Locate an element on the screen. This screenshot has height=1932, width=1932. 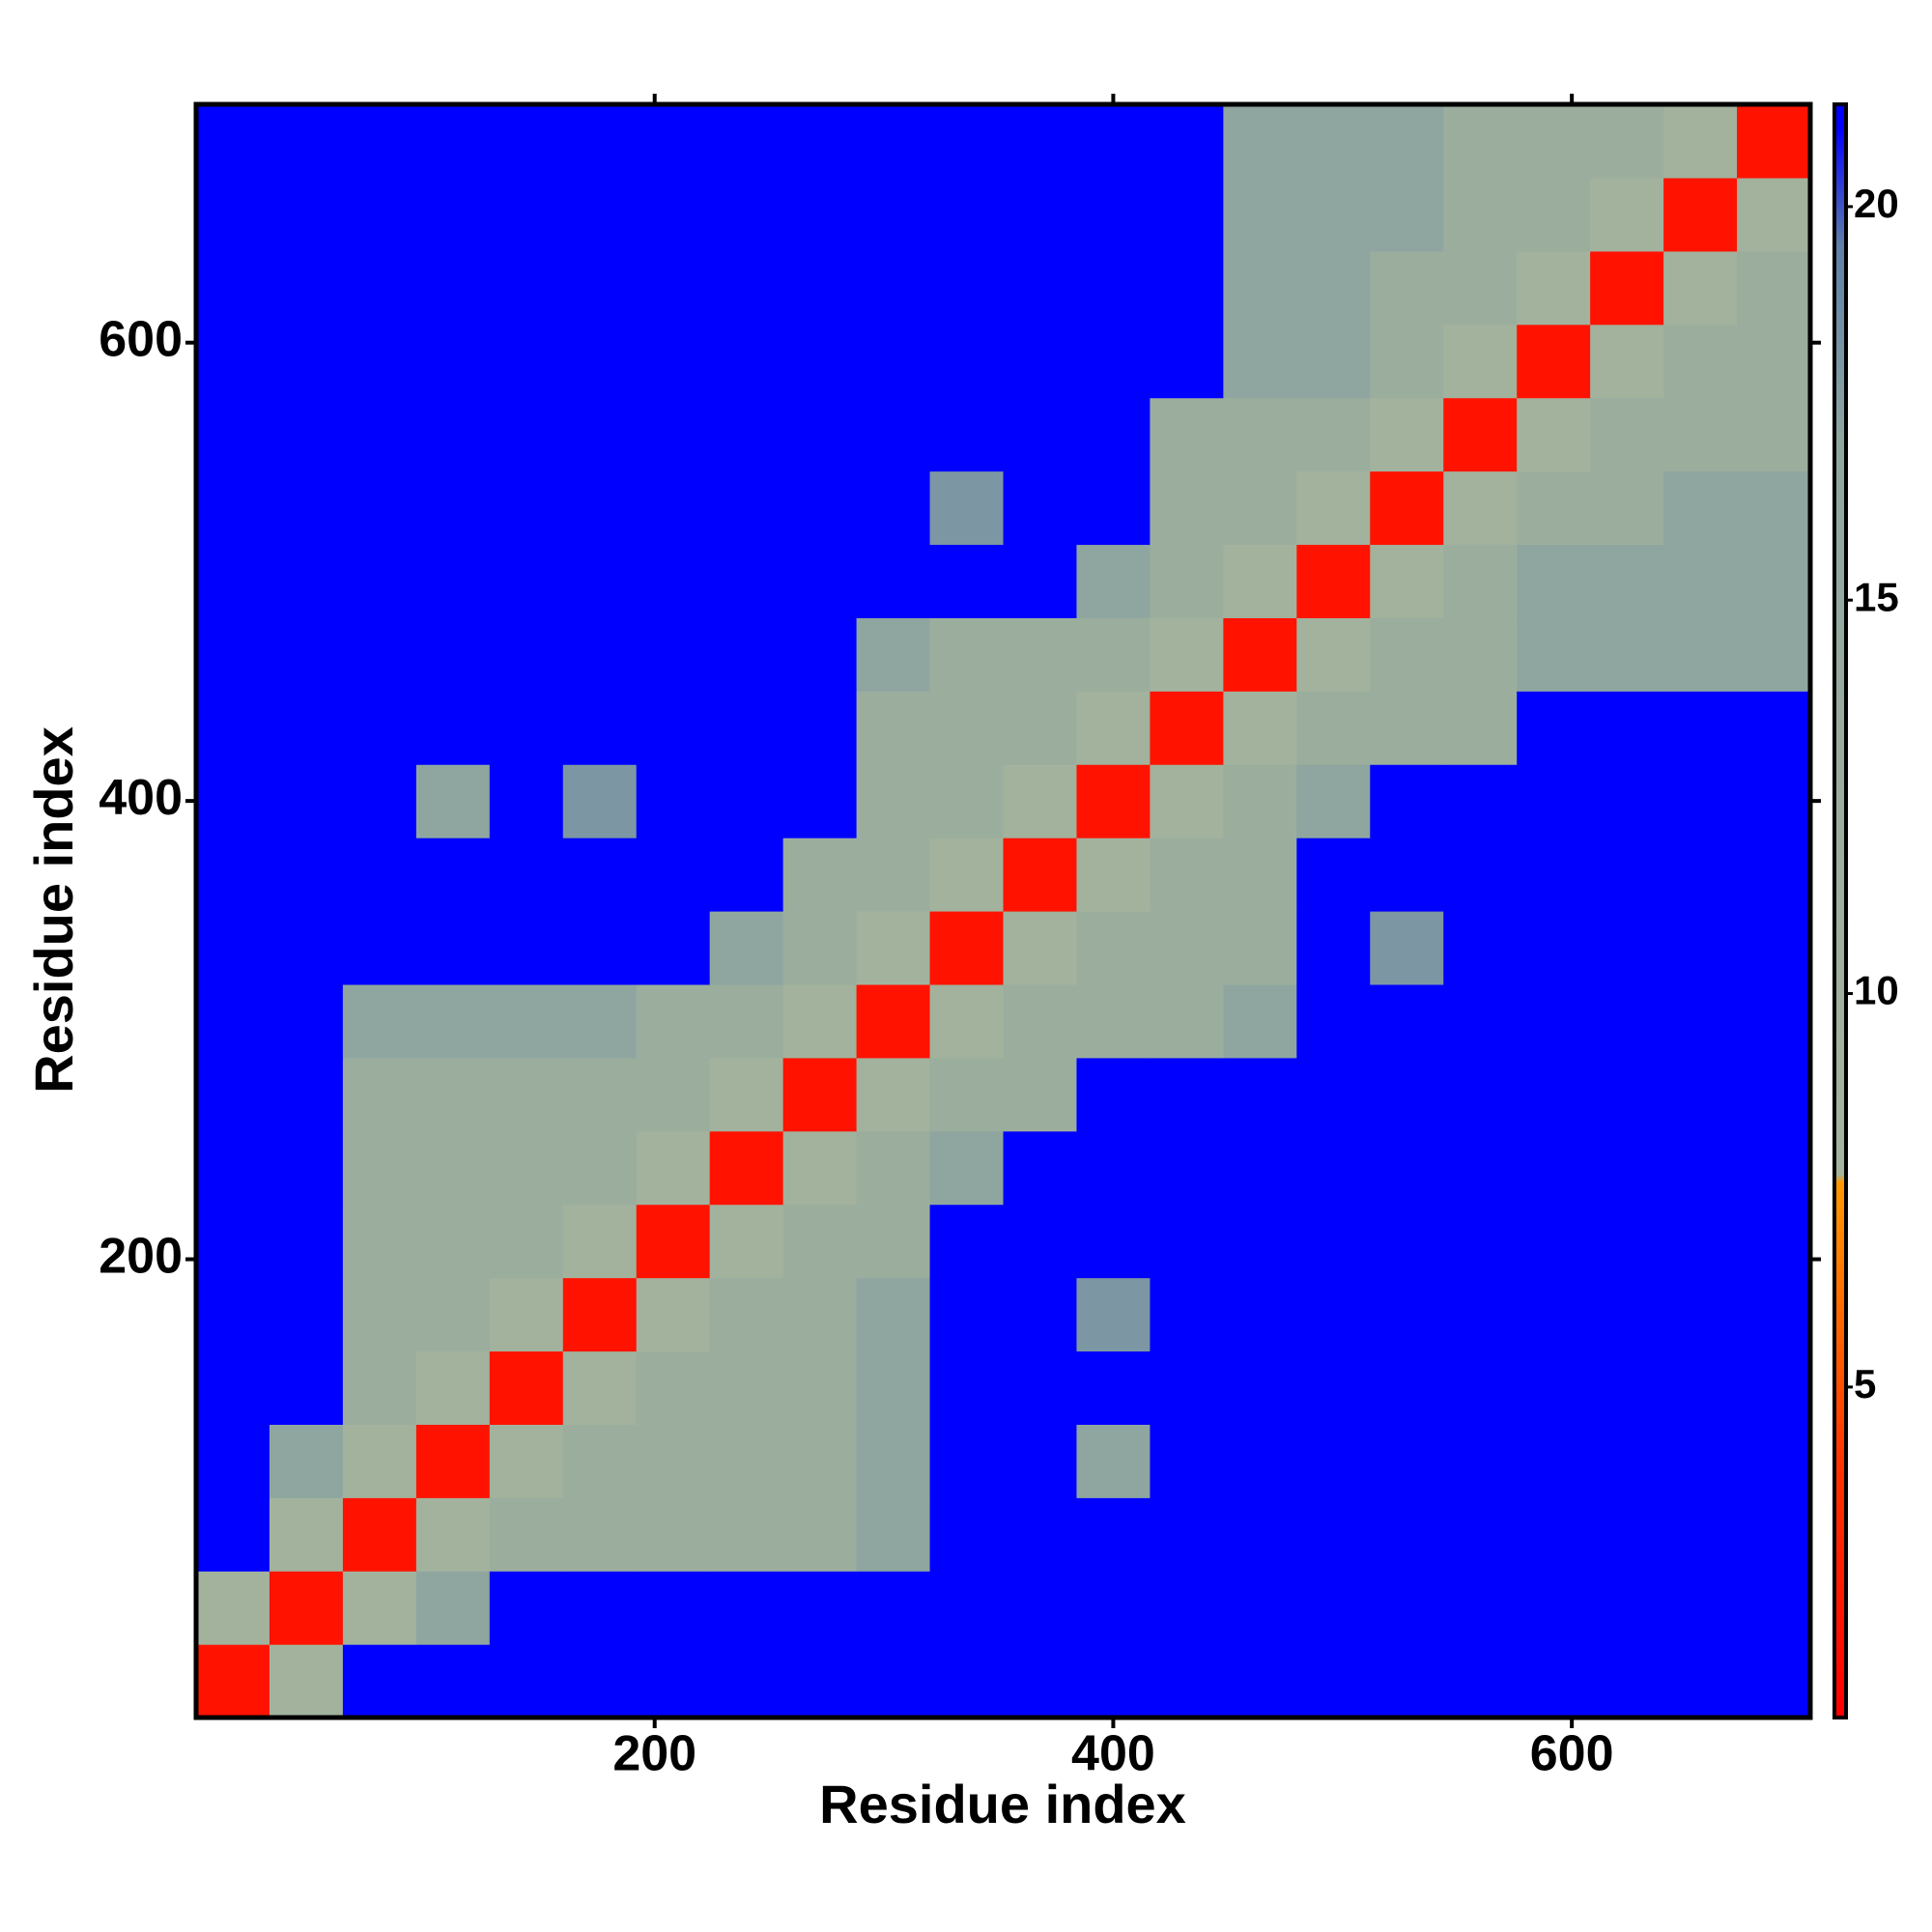
y-tick-label: 600 is located at coordinates (141, 339).